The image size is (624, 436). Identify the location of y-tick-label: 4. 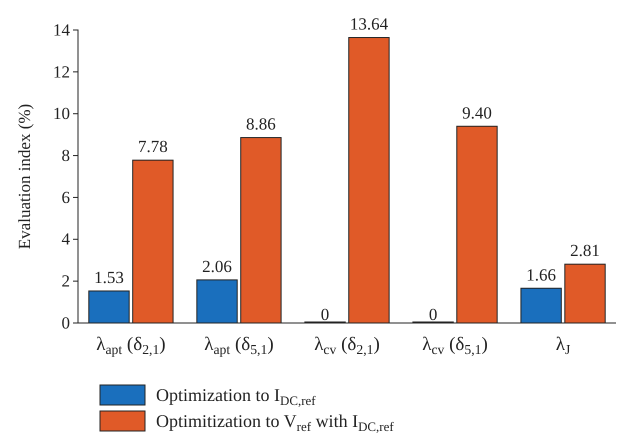
(66, 239).